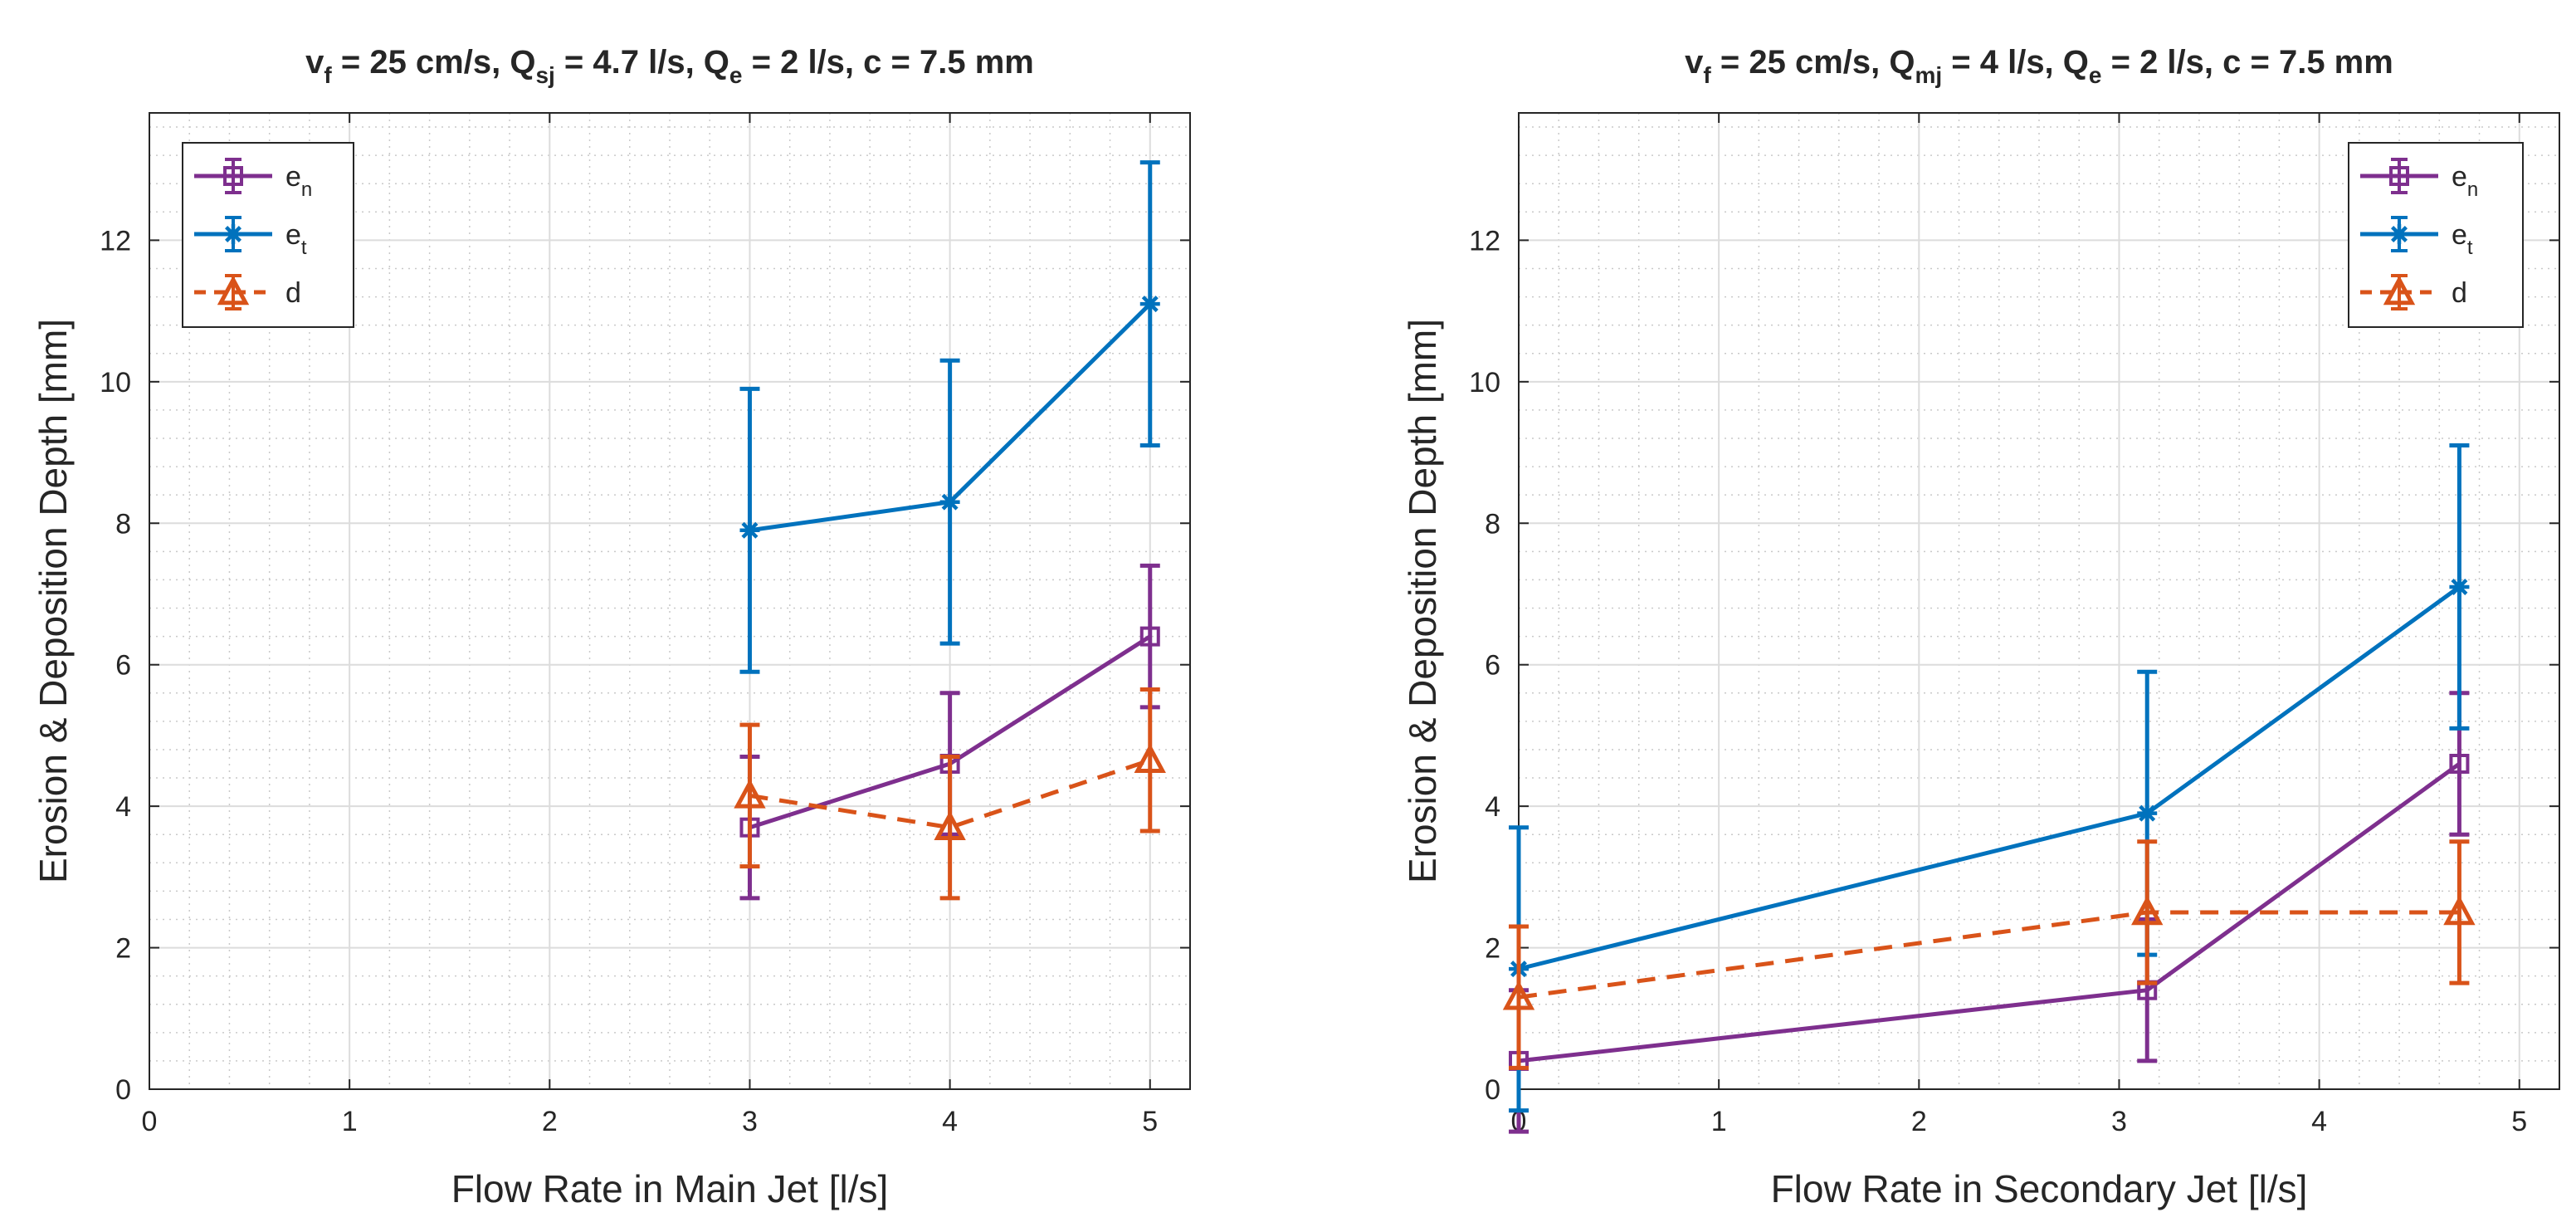  What do you see at coordinates (642, 62) in the screenshot?
I see `title-text: = 4.7 l/s, Q` at bounding box center [642, 62].